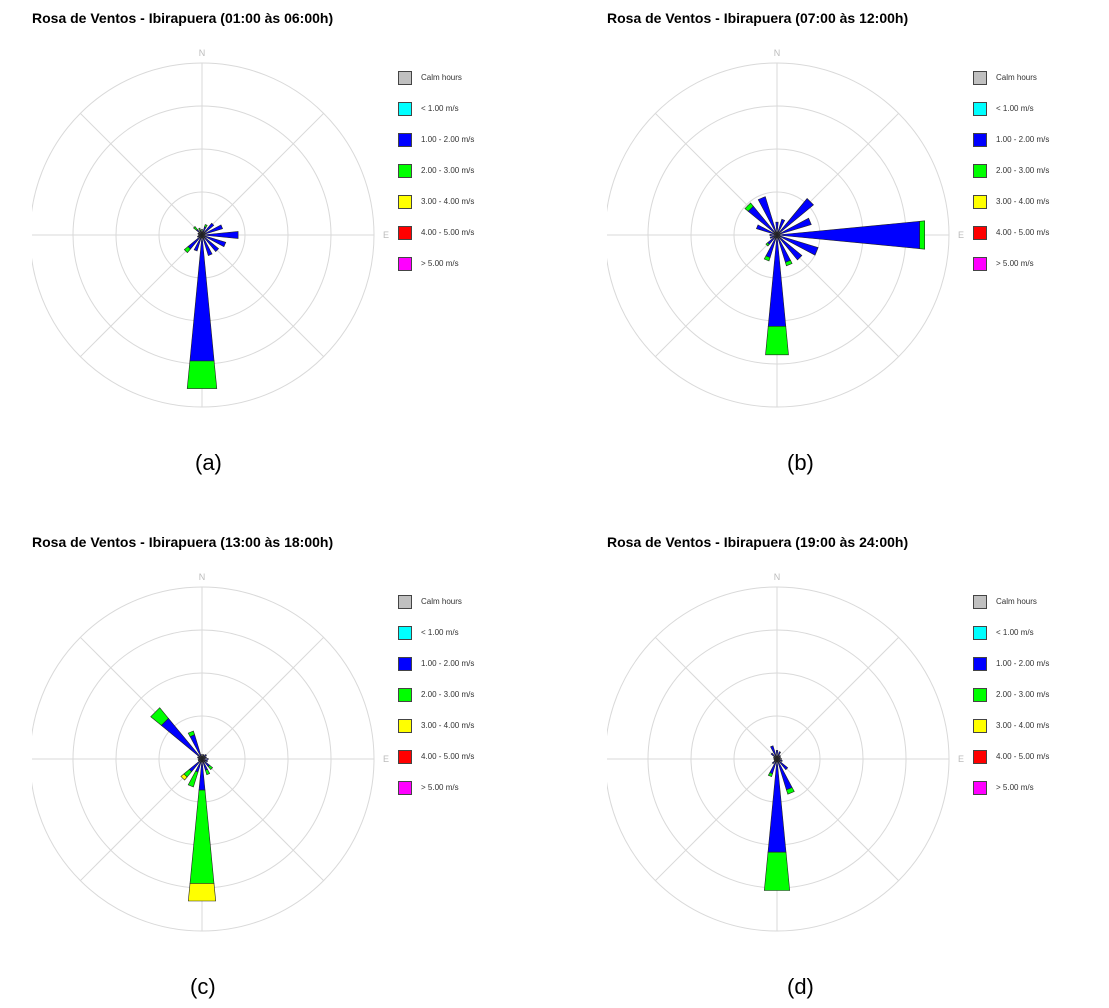 This screenshot has width=1109, height=1008. What do you see at coordinates (210, 752) in the screenshot?
I see `wind-rose: NESW0%11%22%33%44%` at bounding box center [210, 752].